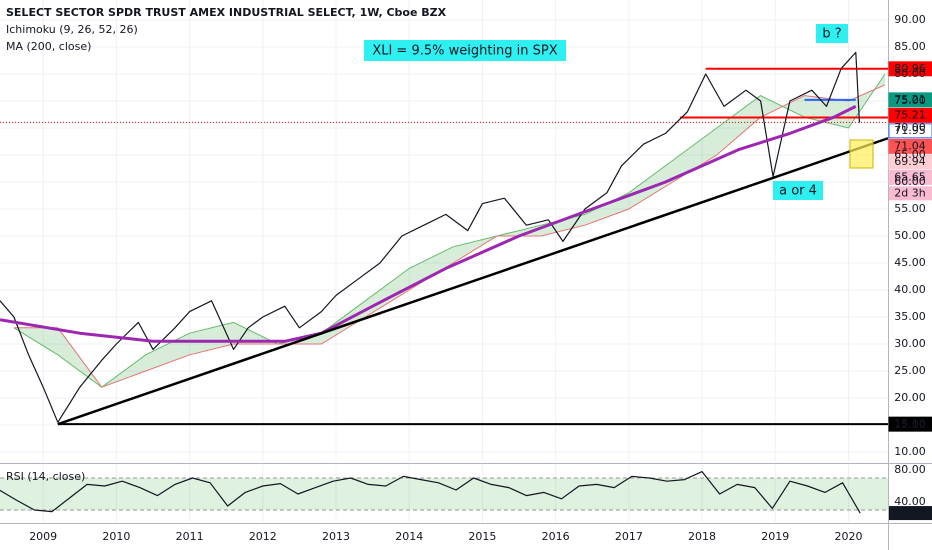  I want to click on x-tick-label: 2018, so click(702, 536).